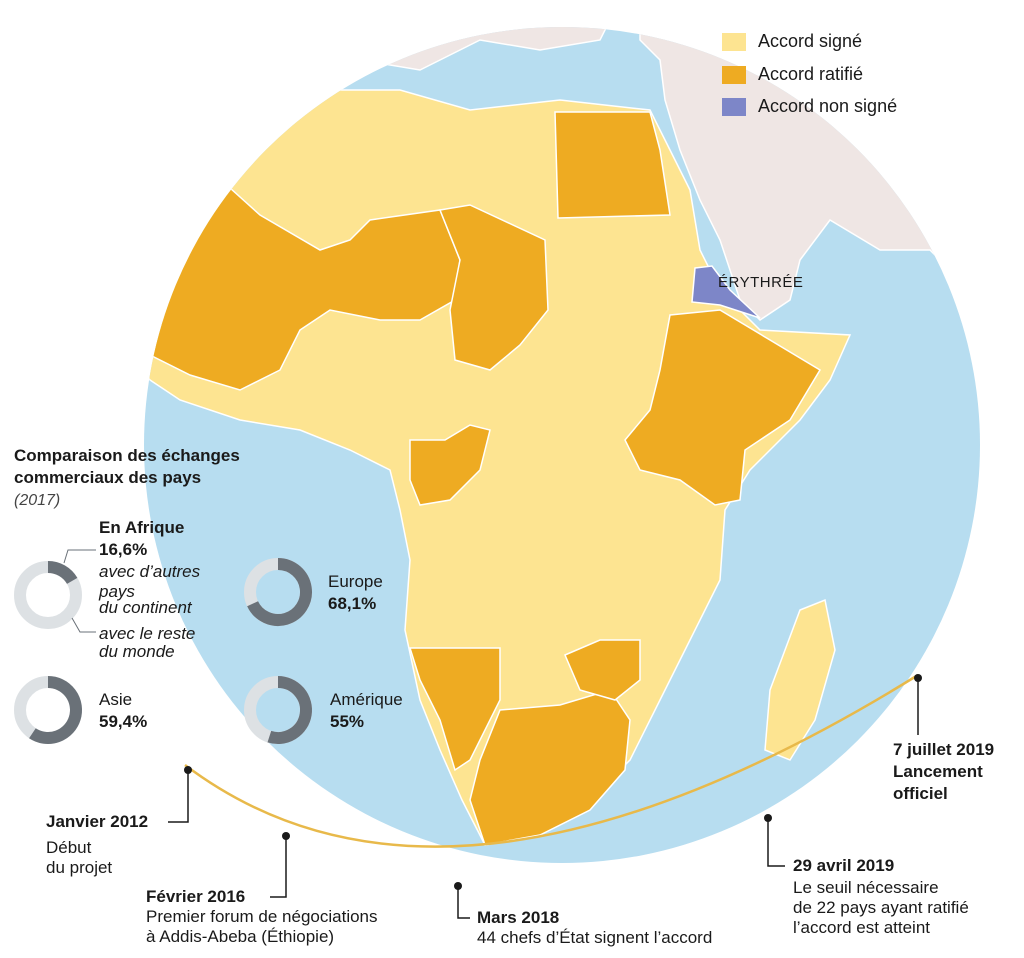  I want to click on africa-desc-line2: pays, so click(117, 591).